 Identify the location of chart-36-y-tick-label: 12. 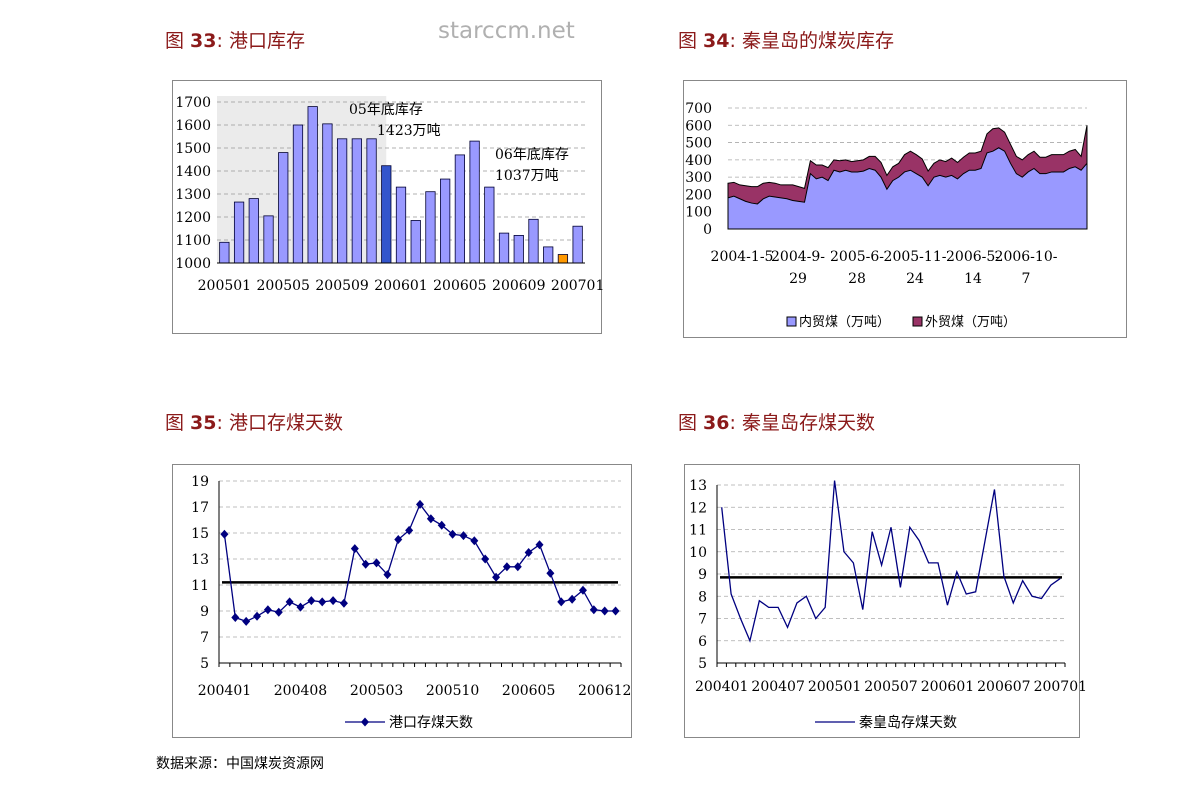
(698, 508).